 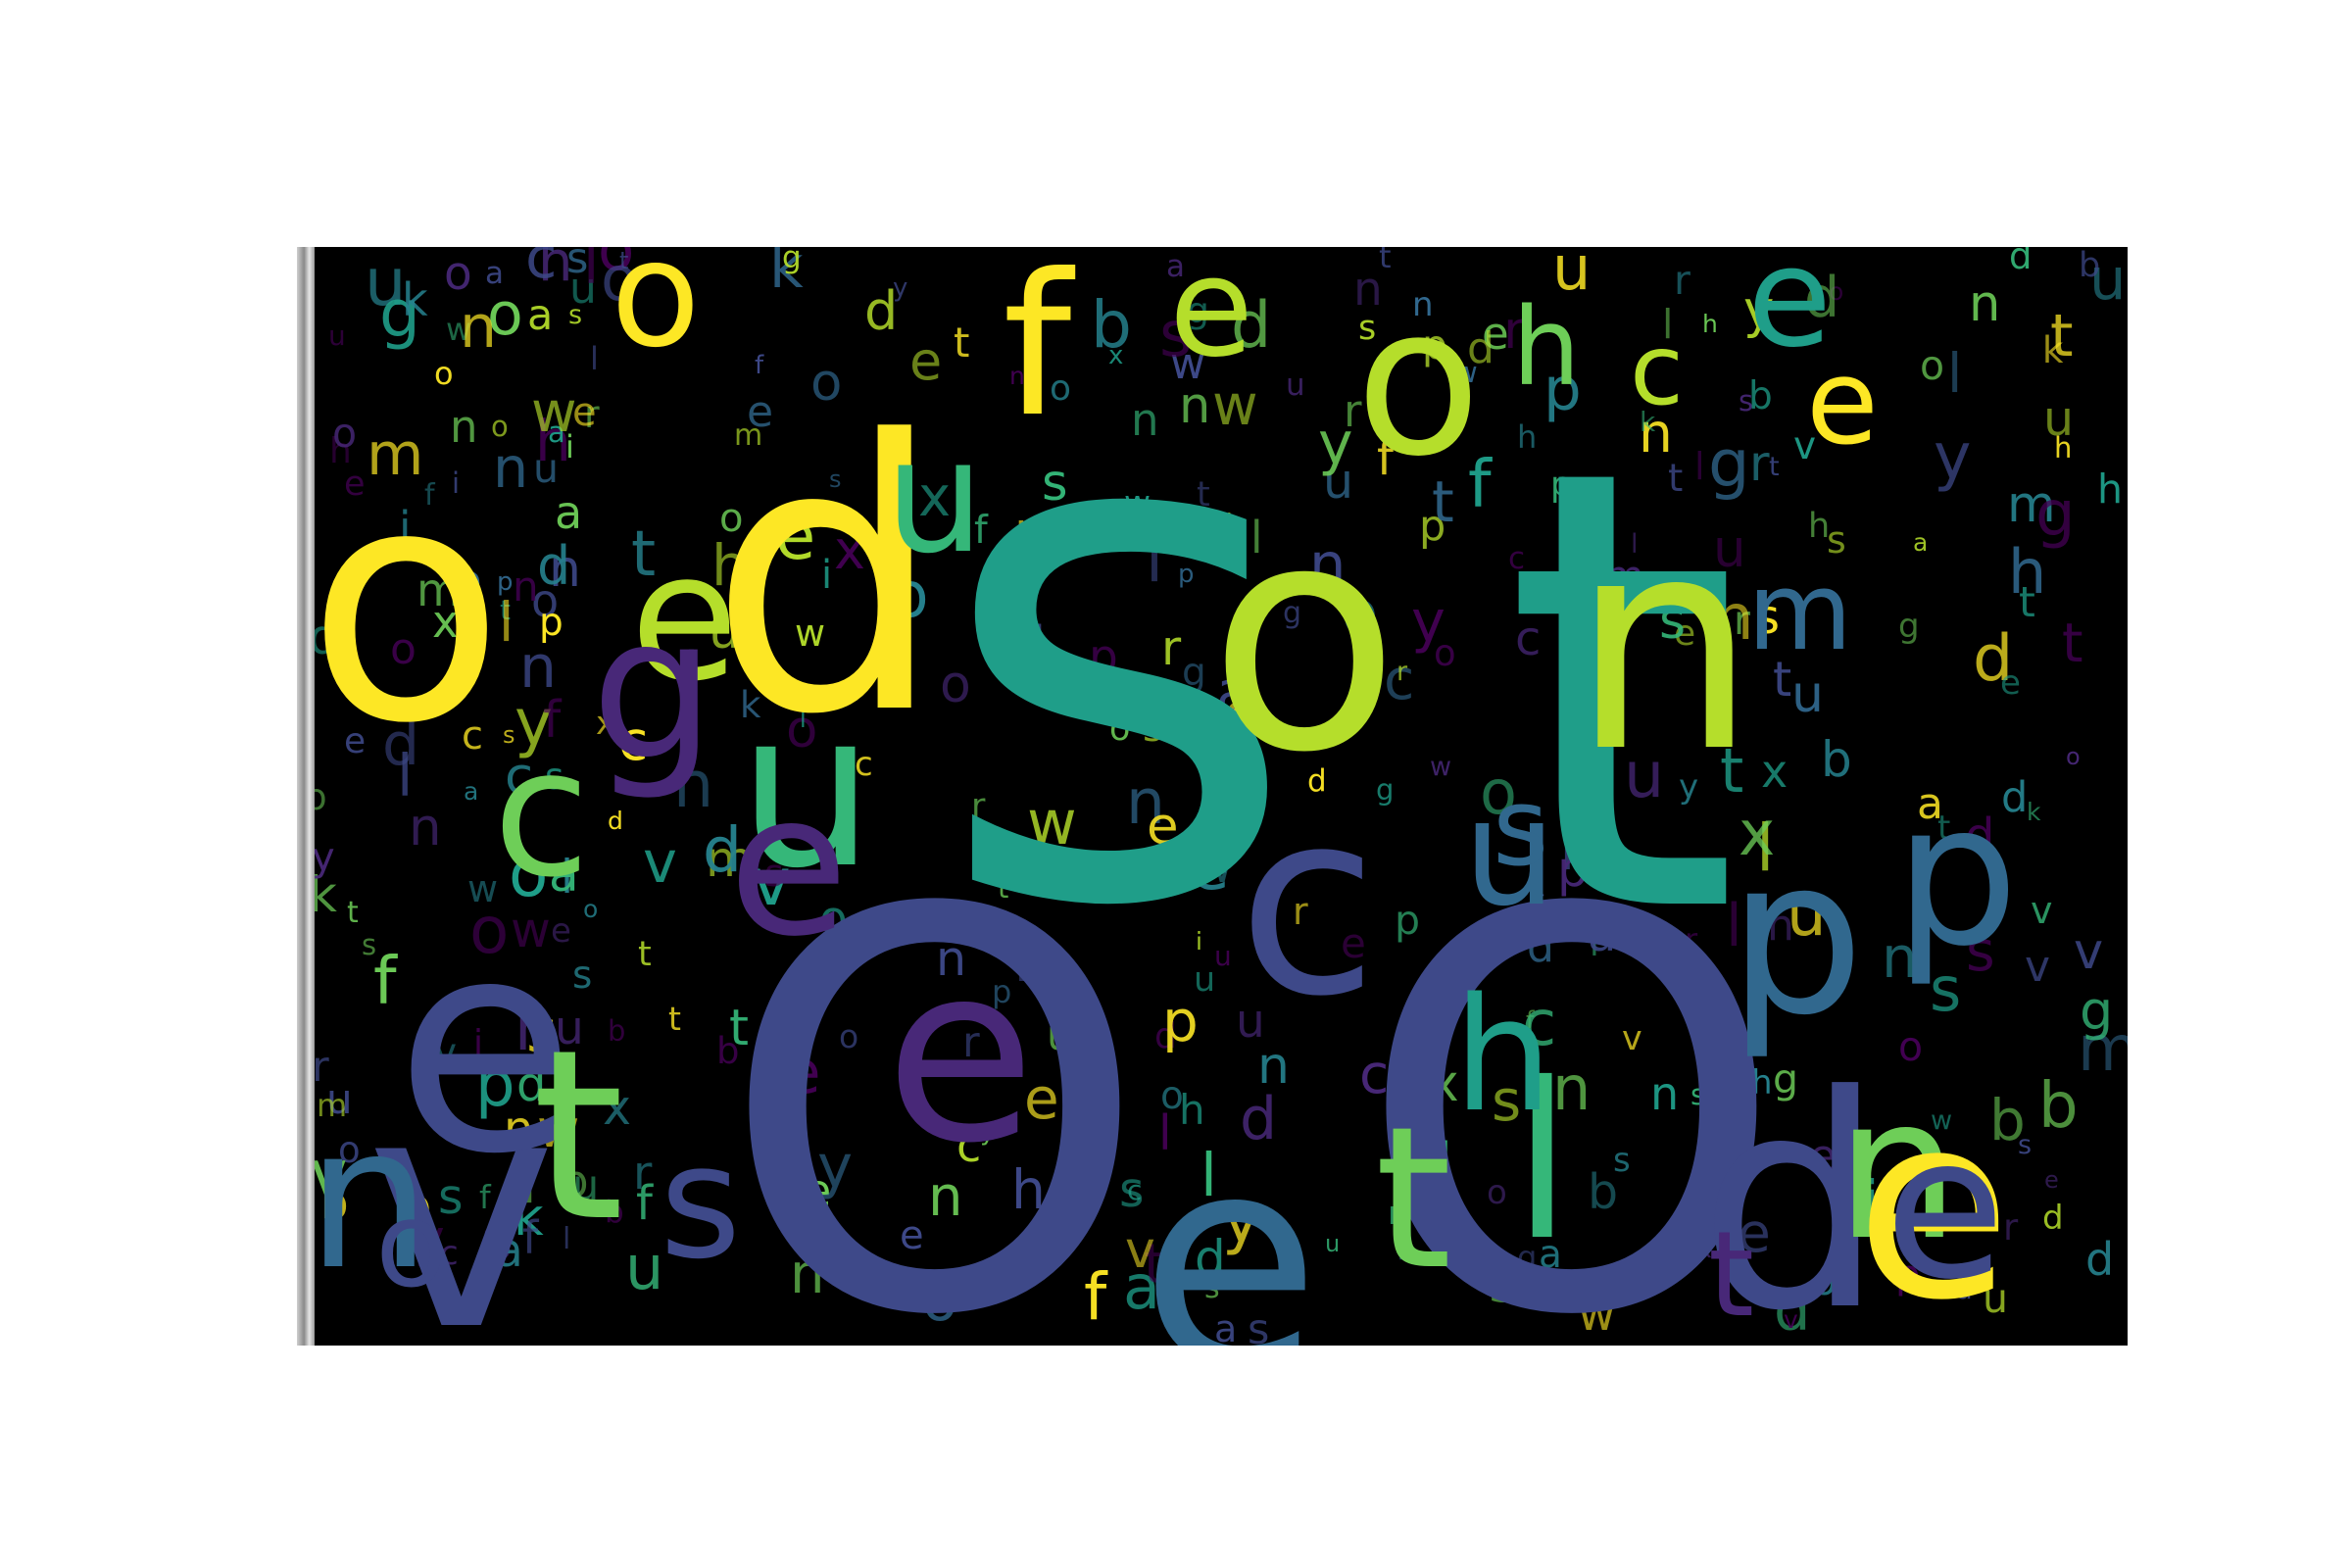 I want to click on cloud-word: v, so click(x=461, y=1185).